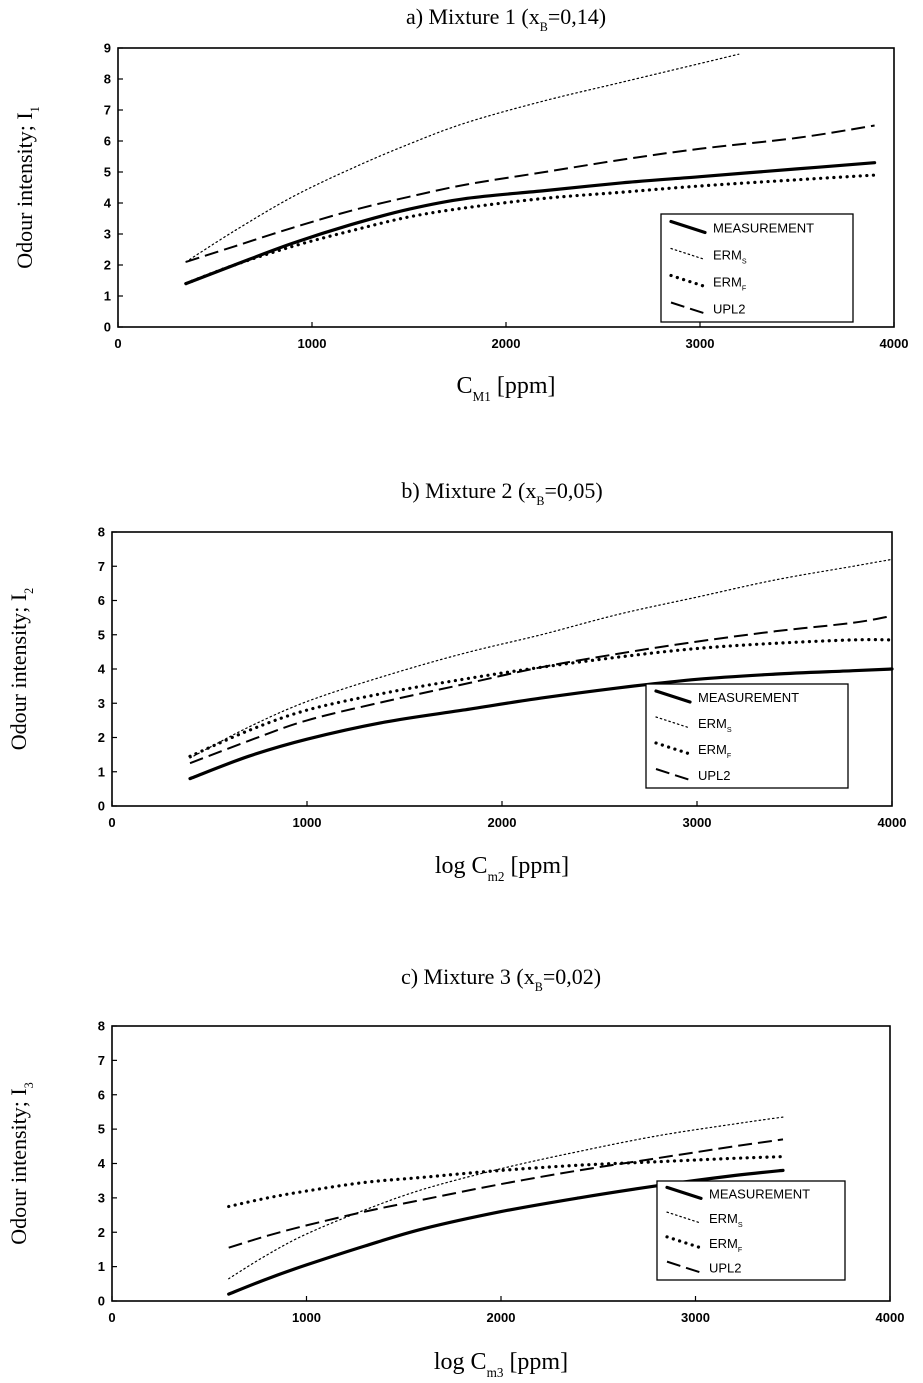  Describe the element at coordinates (502, 868) in the screenshot. I see `x-axis-label: log Cm2 [ppm]` at that location.